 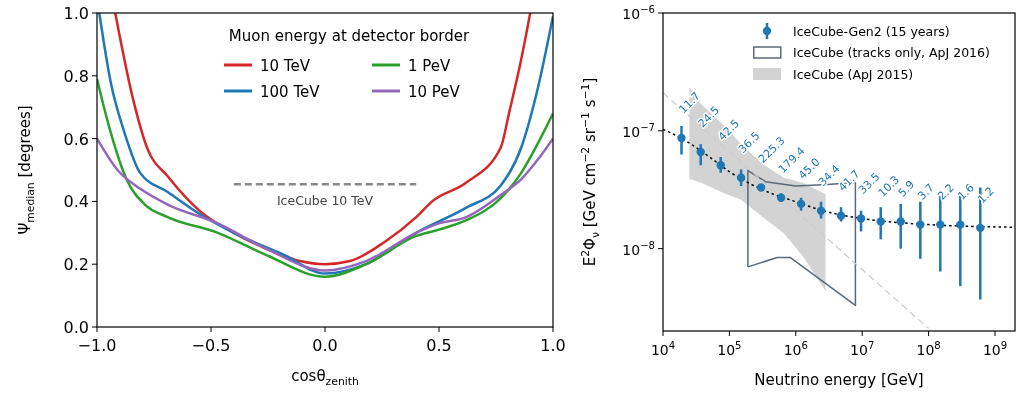 What do you see at coordinates (729, 349) in the screenshot?
I see `x-tick-label: 10$^{5}$` at bounding box center [729, 349].